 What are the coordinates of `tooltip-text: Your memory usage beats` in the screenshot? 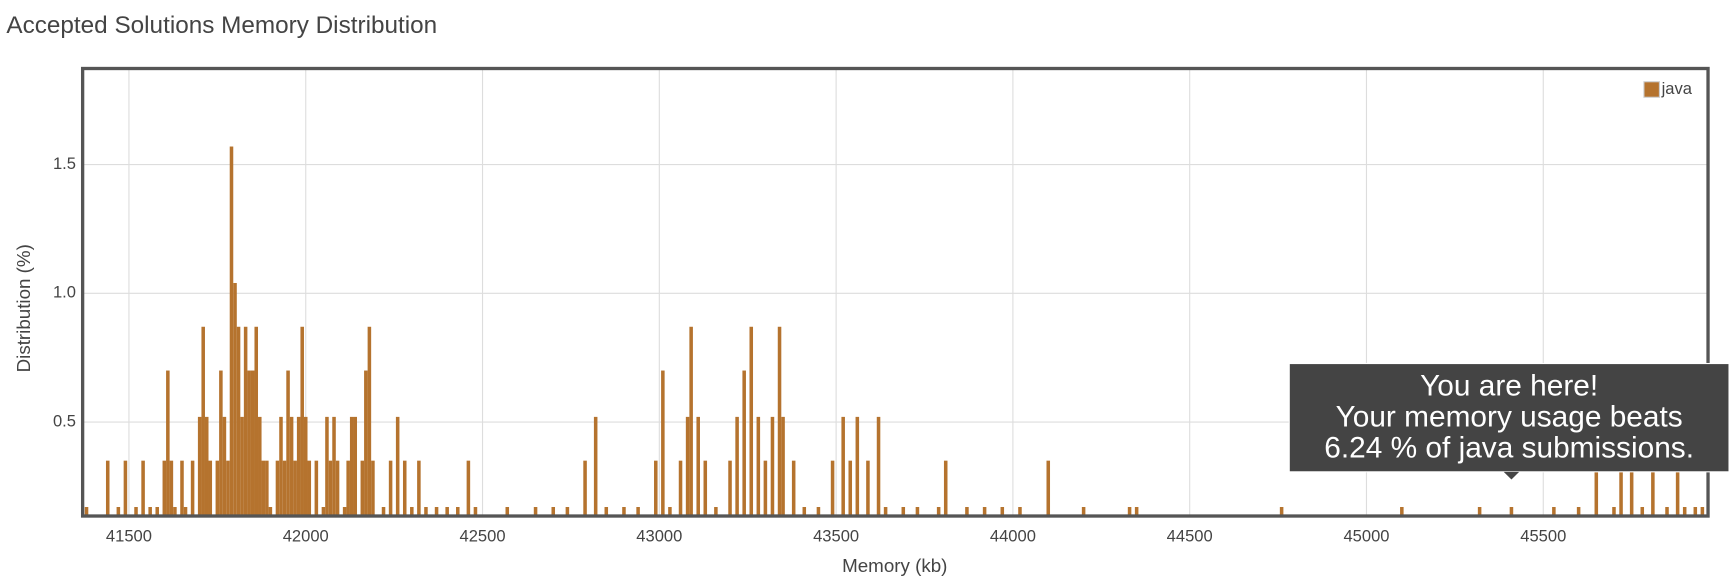 It's located at (1509, 417).